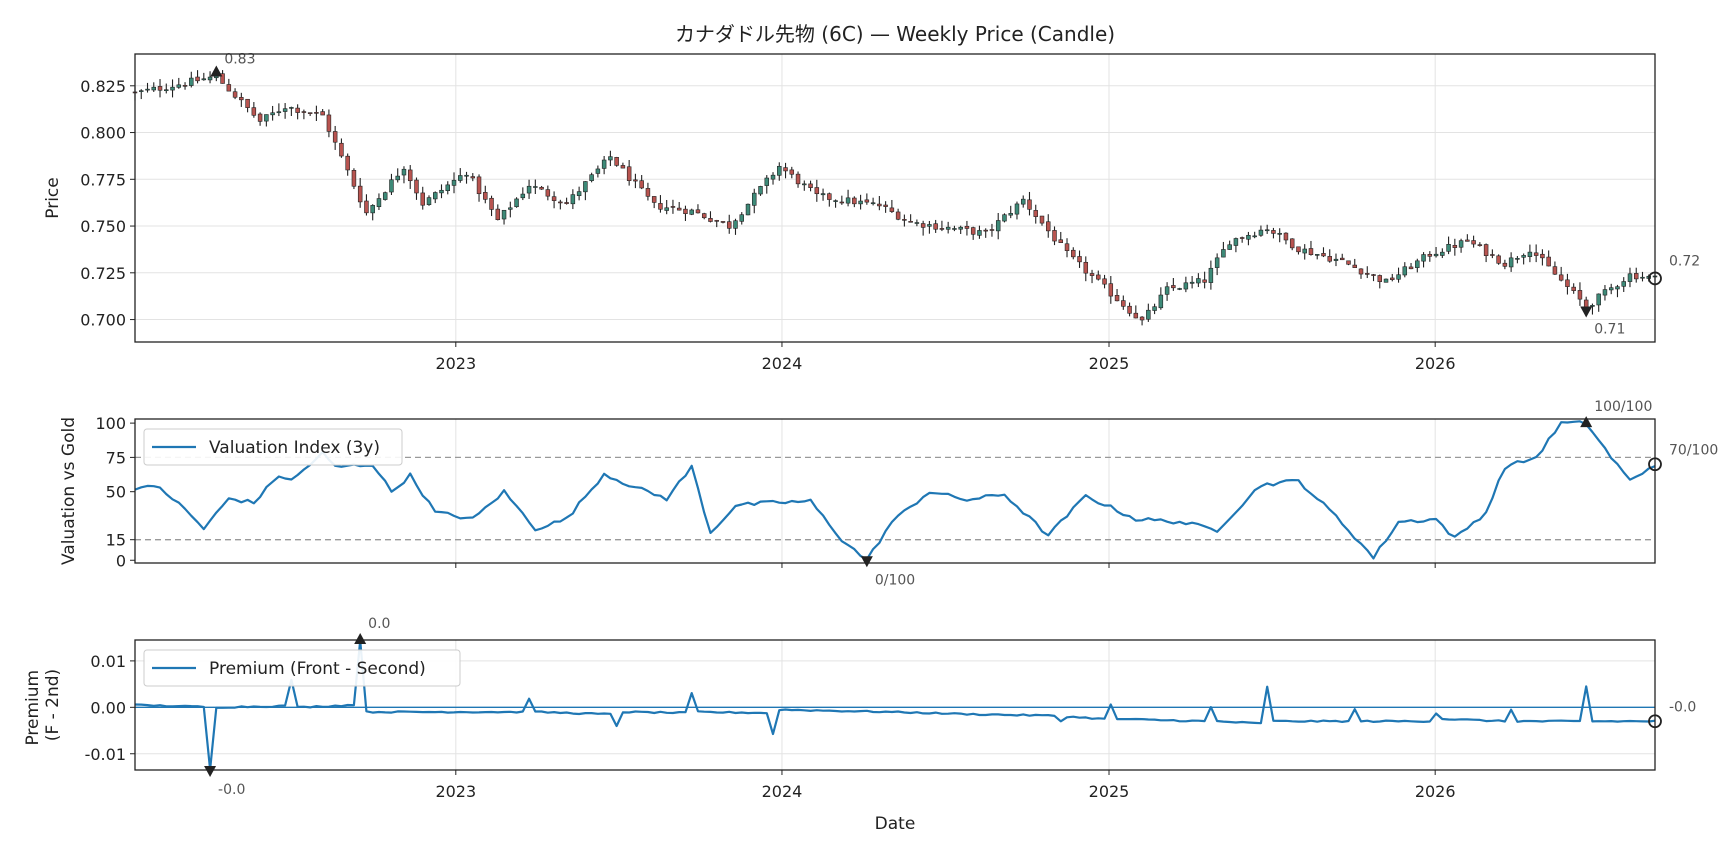 This screenshot has width=1728, height=849. Describe the element at coordinates (103, 133) in the screenshot. I see `y-tick-label: 0.800` at that location.